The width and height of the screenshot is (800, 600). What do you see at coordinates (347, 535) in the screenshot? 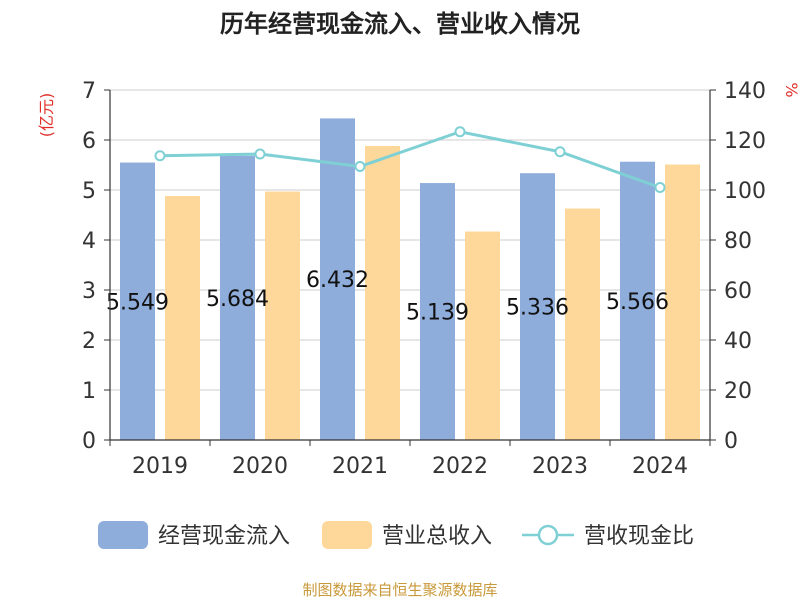
I see `legend-swatch-revenue` at bounding box center [347, 535].